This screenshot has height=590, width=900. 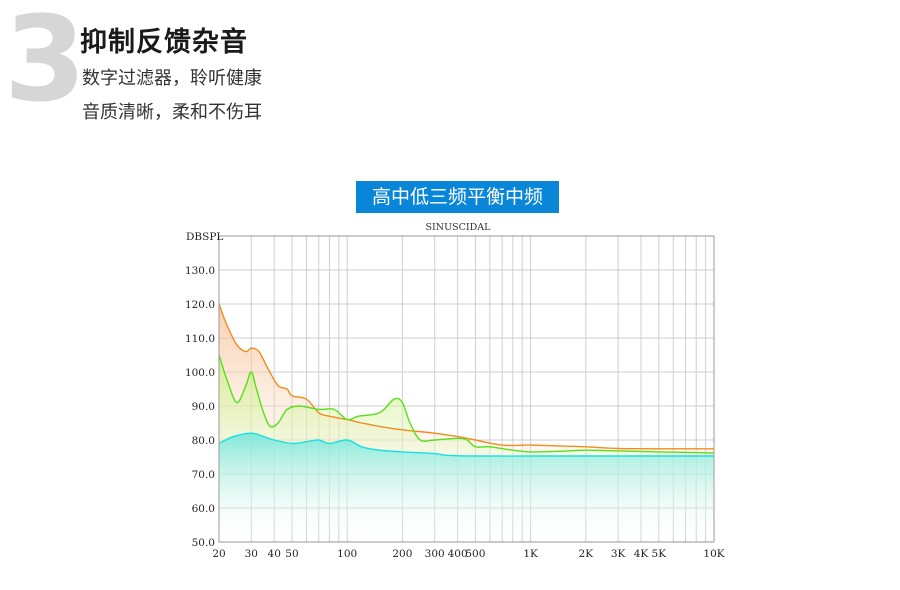 What do you see at coordinates (457, 197) in the screenshot?
I see `chart-banner: 高中低三频平衡中频` at bounding box center [457, 197].